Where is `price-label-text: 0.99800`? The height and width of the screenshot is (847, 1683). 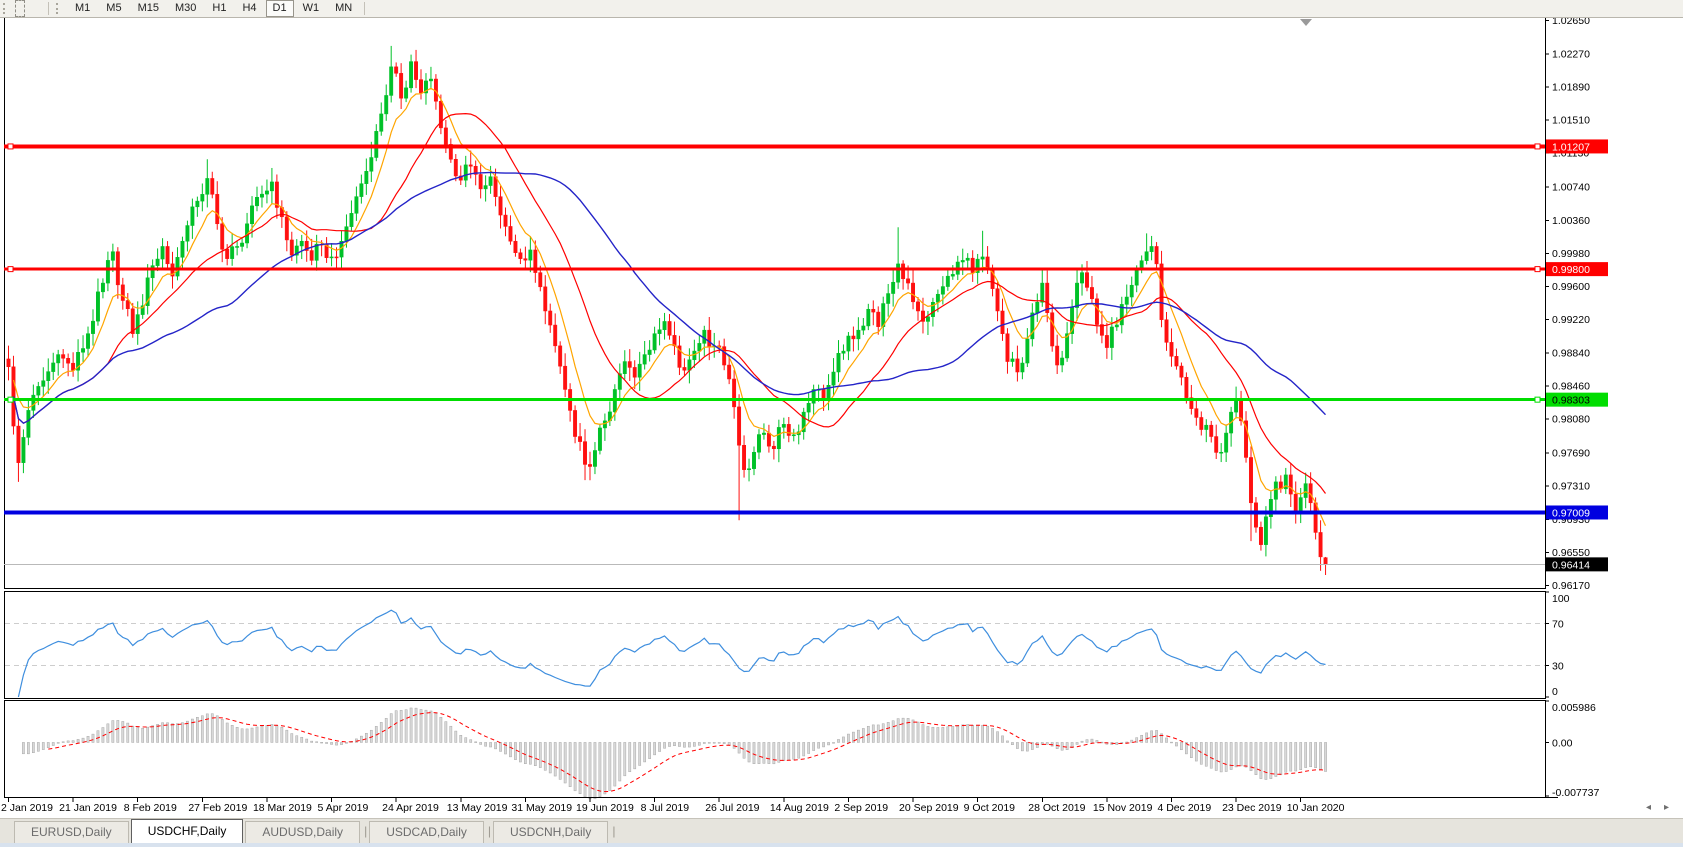 price-label-text: 0.99800 is located at coordinates (1571, 270).